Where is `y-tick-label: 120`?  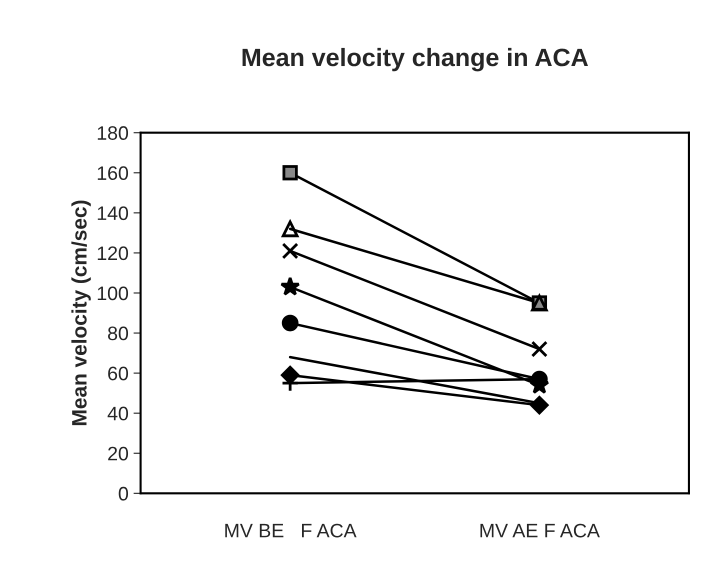 y-tick-label: 120 is located at coordinates (113, 253).